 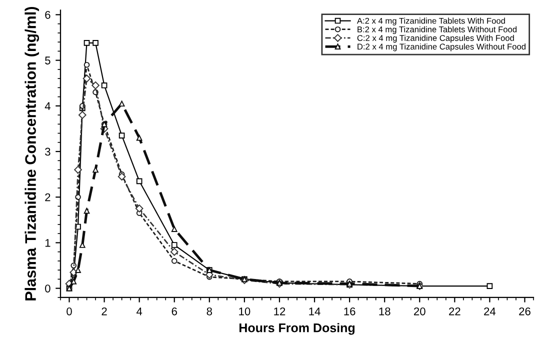 I want to click on x-tick-label: 8, so click(x=209, y=311).